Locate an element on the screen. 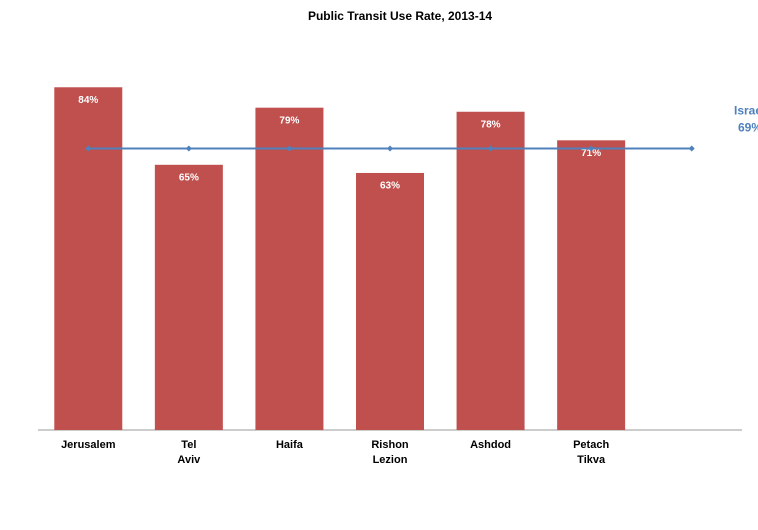 The height and width of the screenshot is (530, 758). x-tick-label: Ashdod is located at coordinates (491, 445).